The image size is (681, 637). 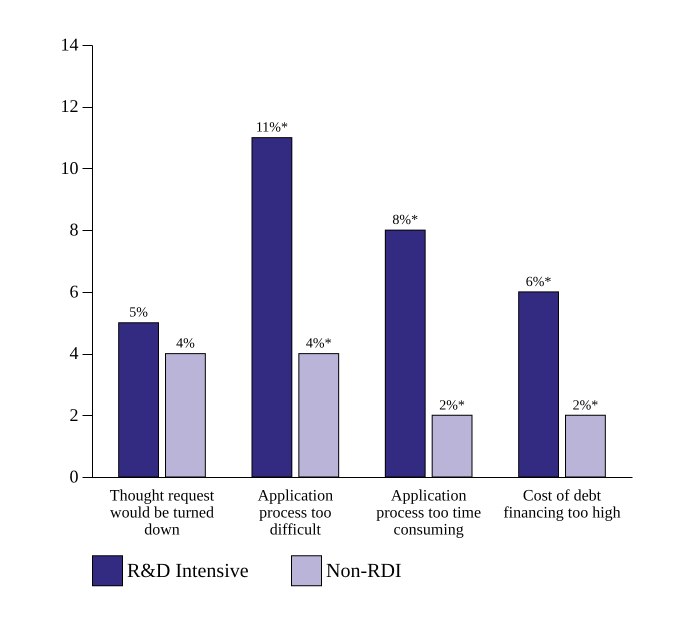 What do you see at coordinates (74, 353) in the screenshot?
I see `y-tick-label: 4` at bounding box center [74, 353].